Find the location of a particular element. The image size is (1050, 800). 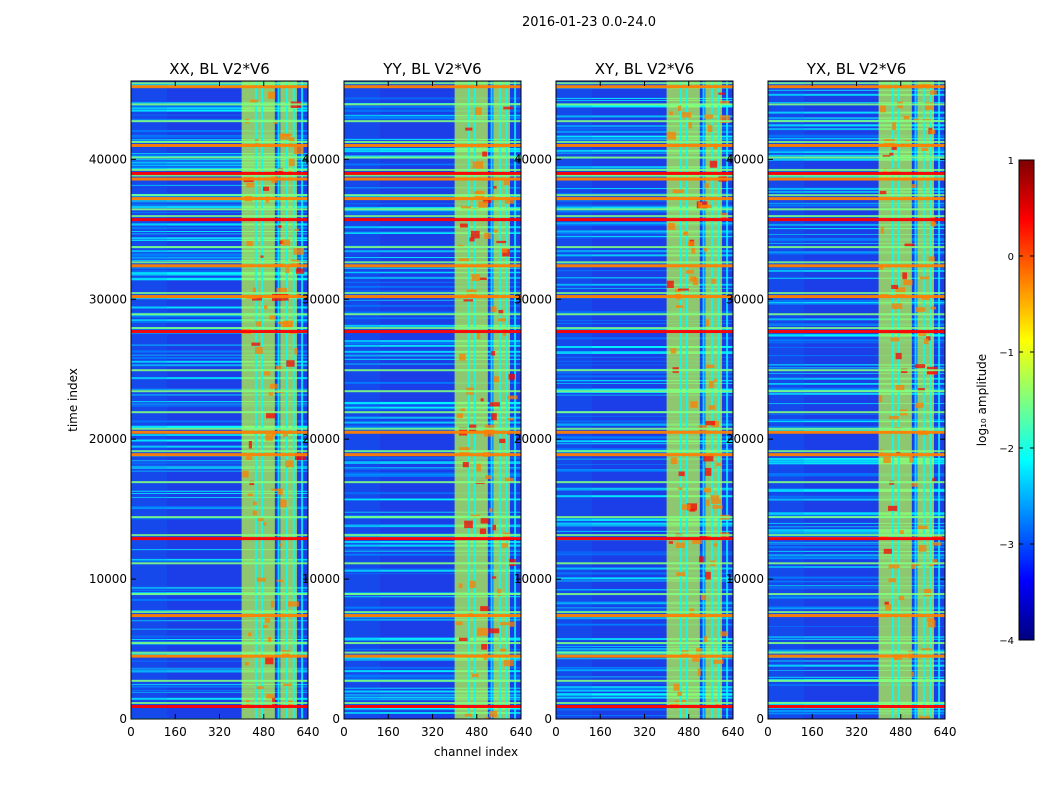

channel-line is located at coordinates (506, 400).